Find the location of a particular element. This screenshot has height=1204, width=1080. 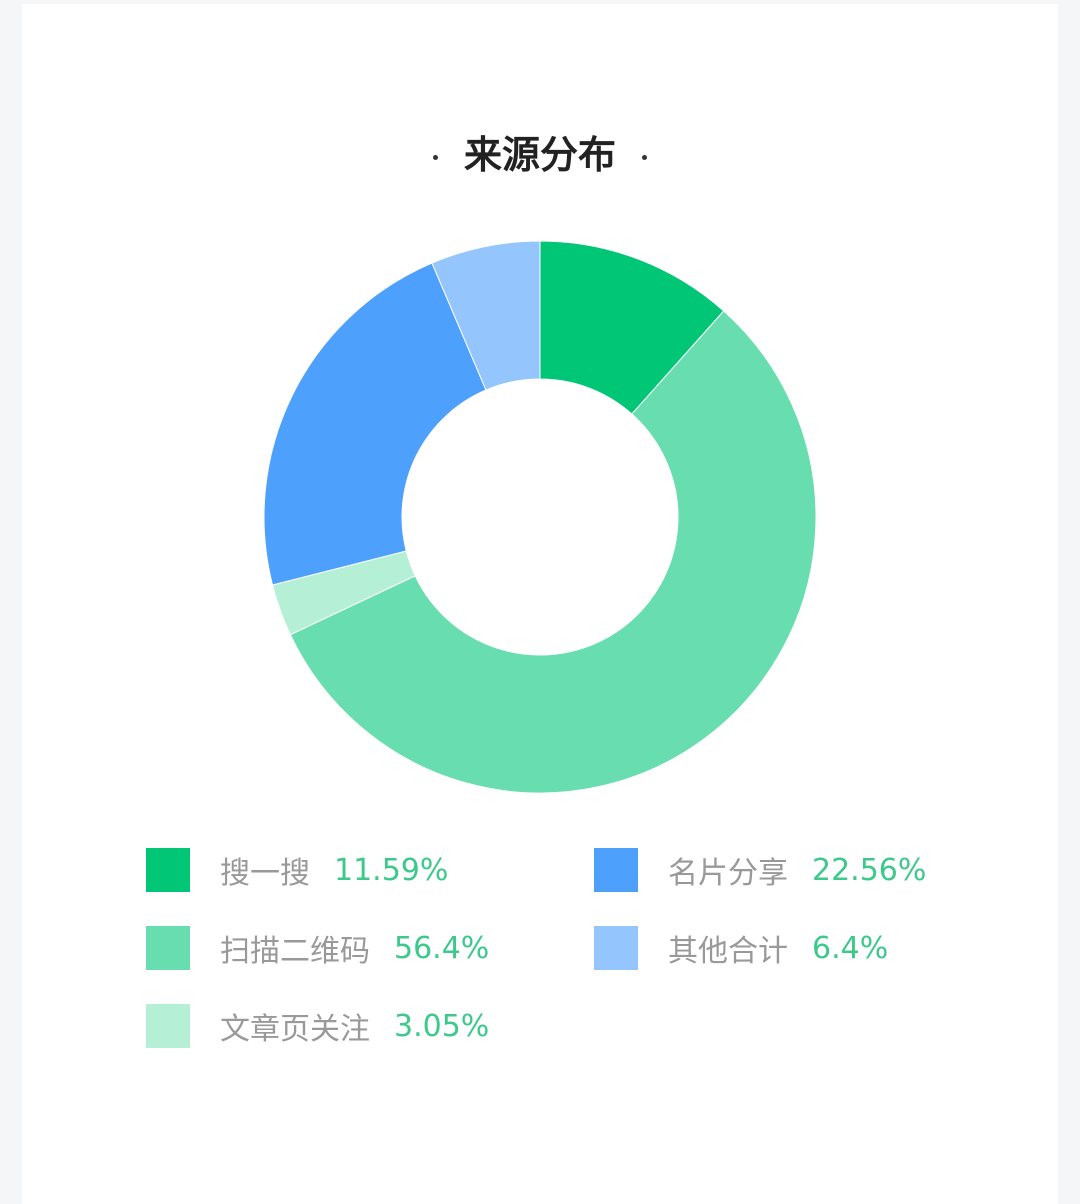

legend-label: 名片分享 is located at coordinates (728, 873).